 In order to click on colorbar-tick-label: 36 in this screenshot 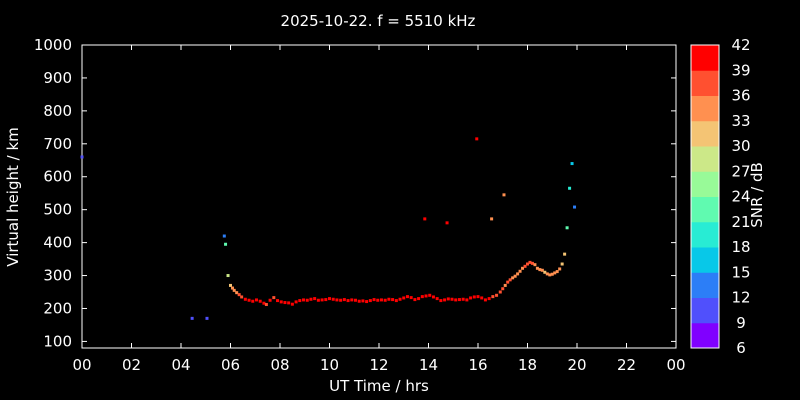, I will do `click(740, 96)`.